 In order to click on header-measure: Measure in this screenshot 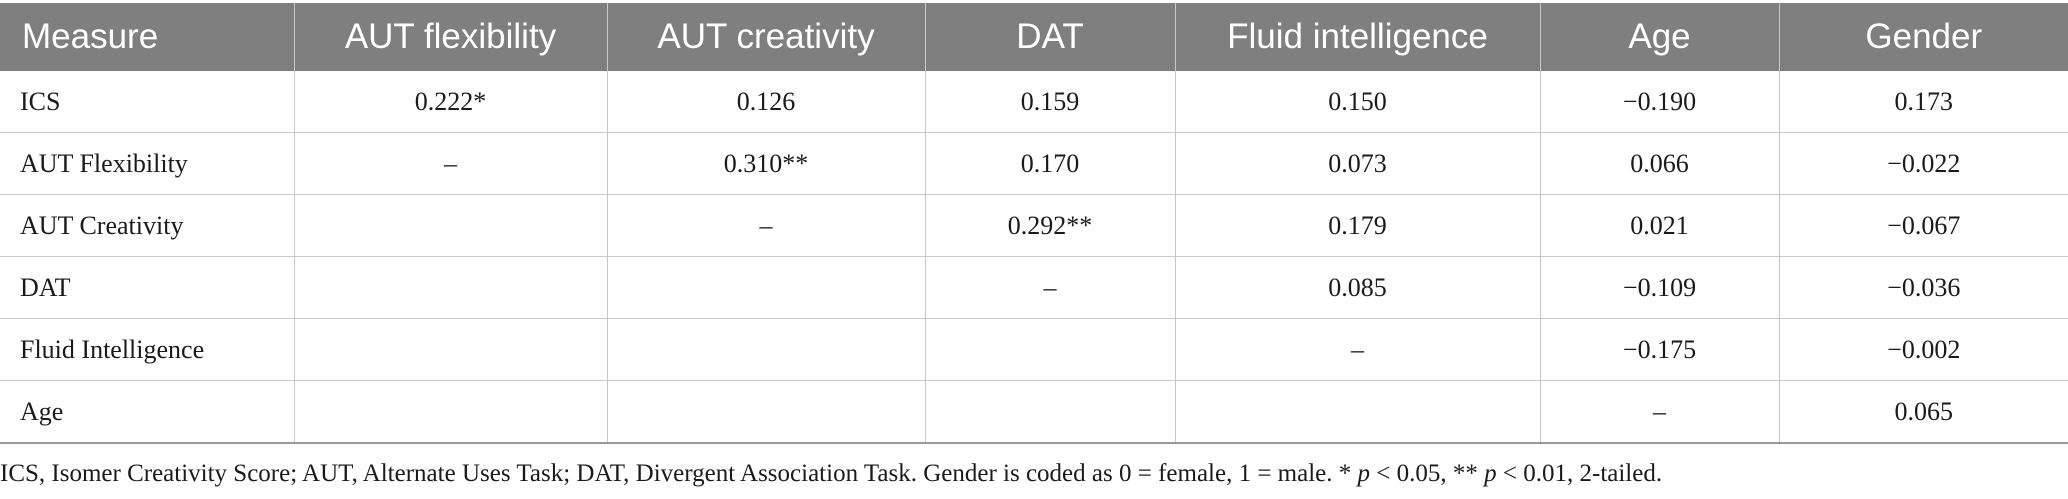, I will do `click(147, 37)`.